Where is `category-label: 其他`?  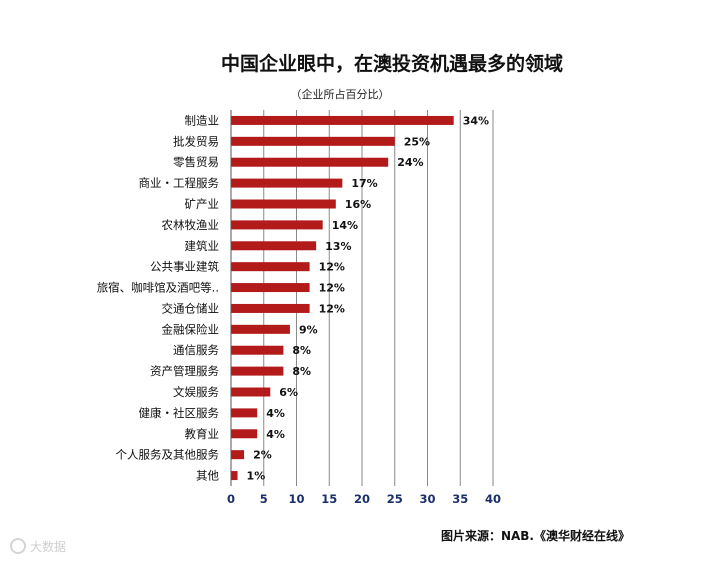 category-label: 其他 is located at coordinates (207, 476).